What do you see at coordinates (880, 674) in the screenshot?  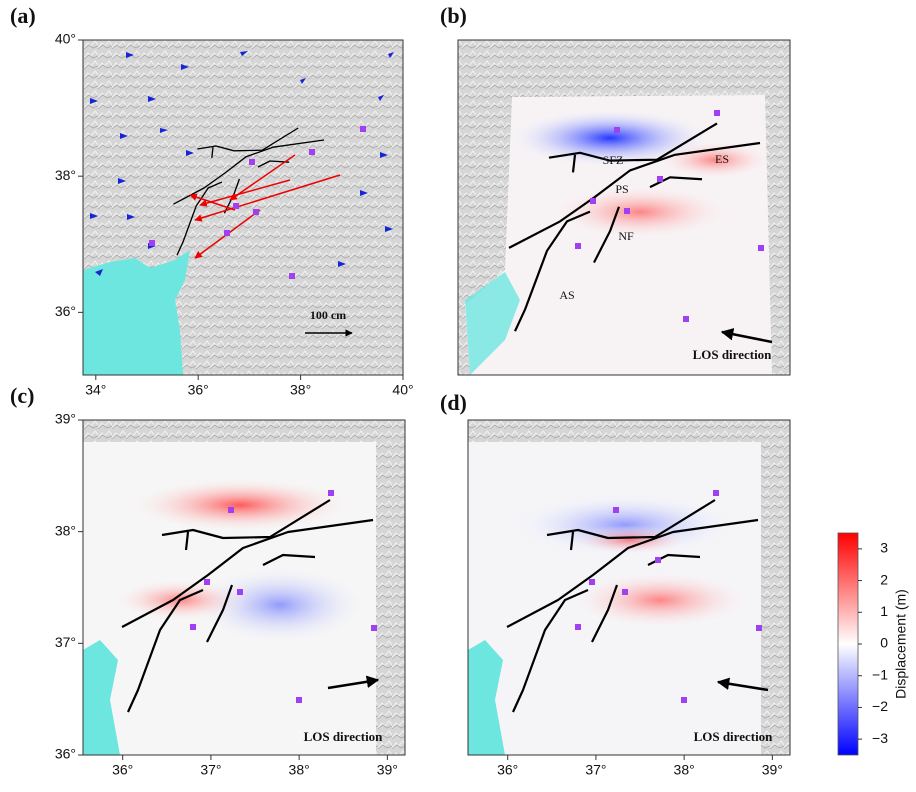 I see `colorbar-tick-label: −1` at bounding box center [880, 674].